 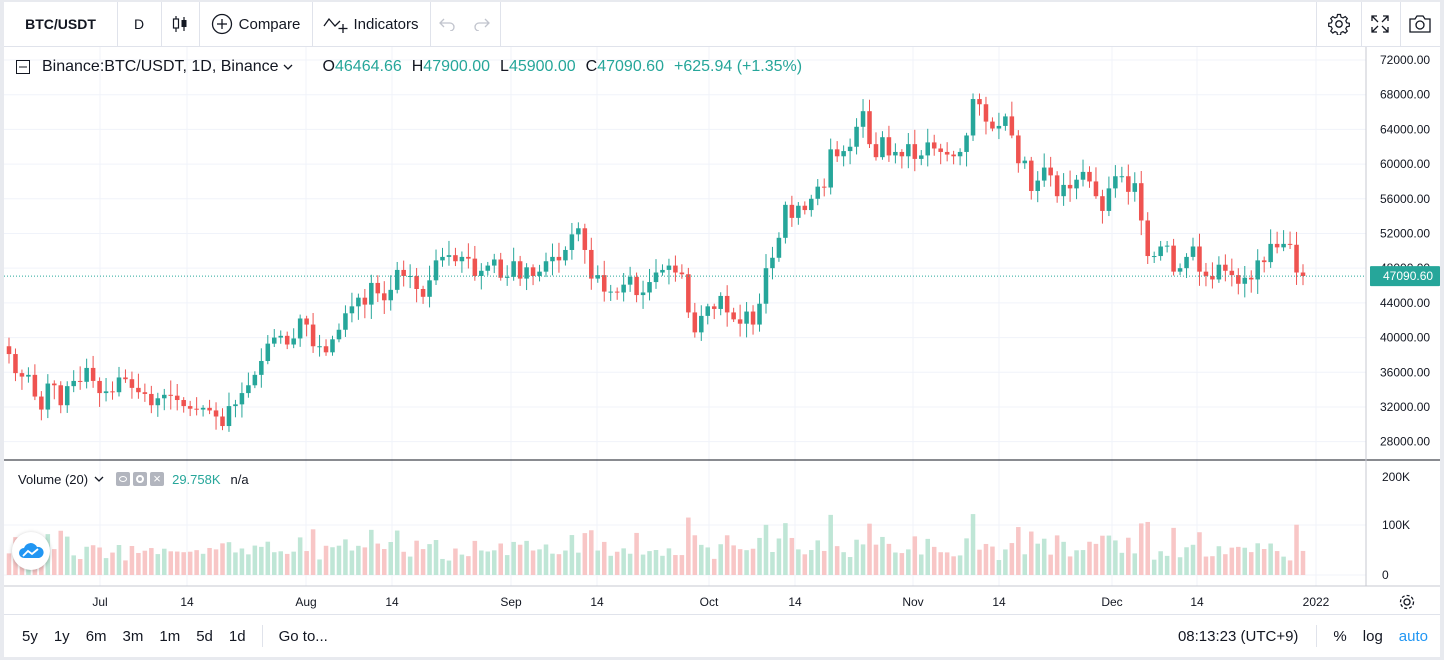 I want to click on redo-button, so click(x=482, y=24).